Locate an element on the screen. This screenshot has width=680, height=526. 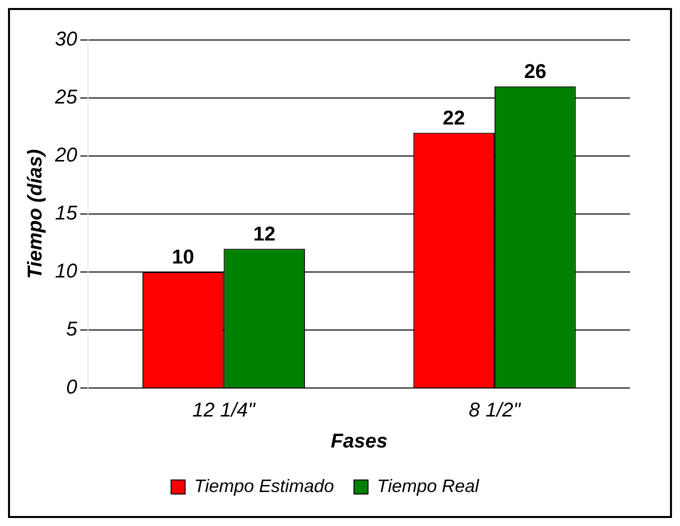
data-label: 22 is located at coordinates (454, 118).